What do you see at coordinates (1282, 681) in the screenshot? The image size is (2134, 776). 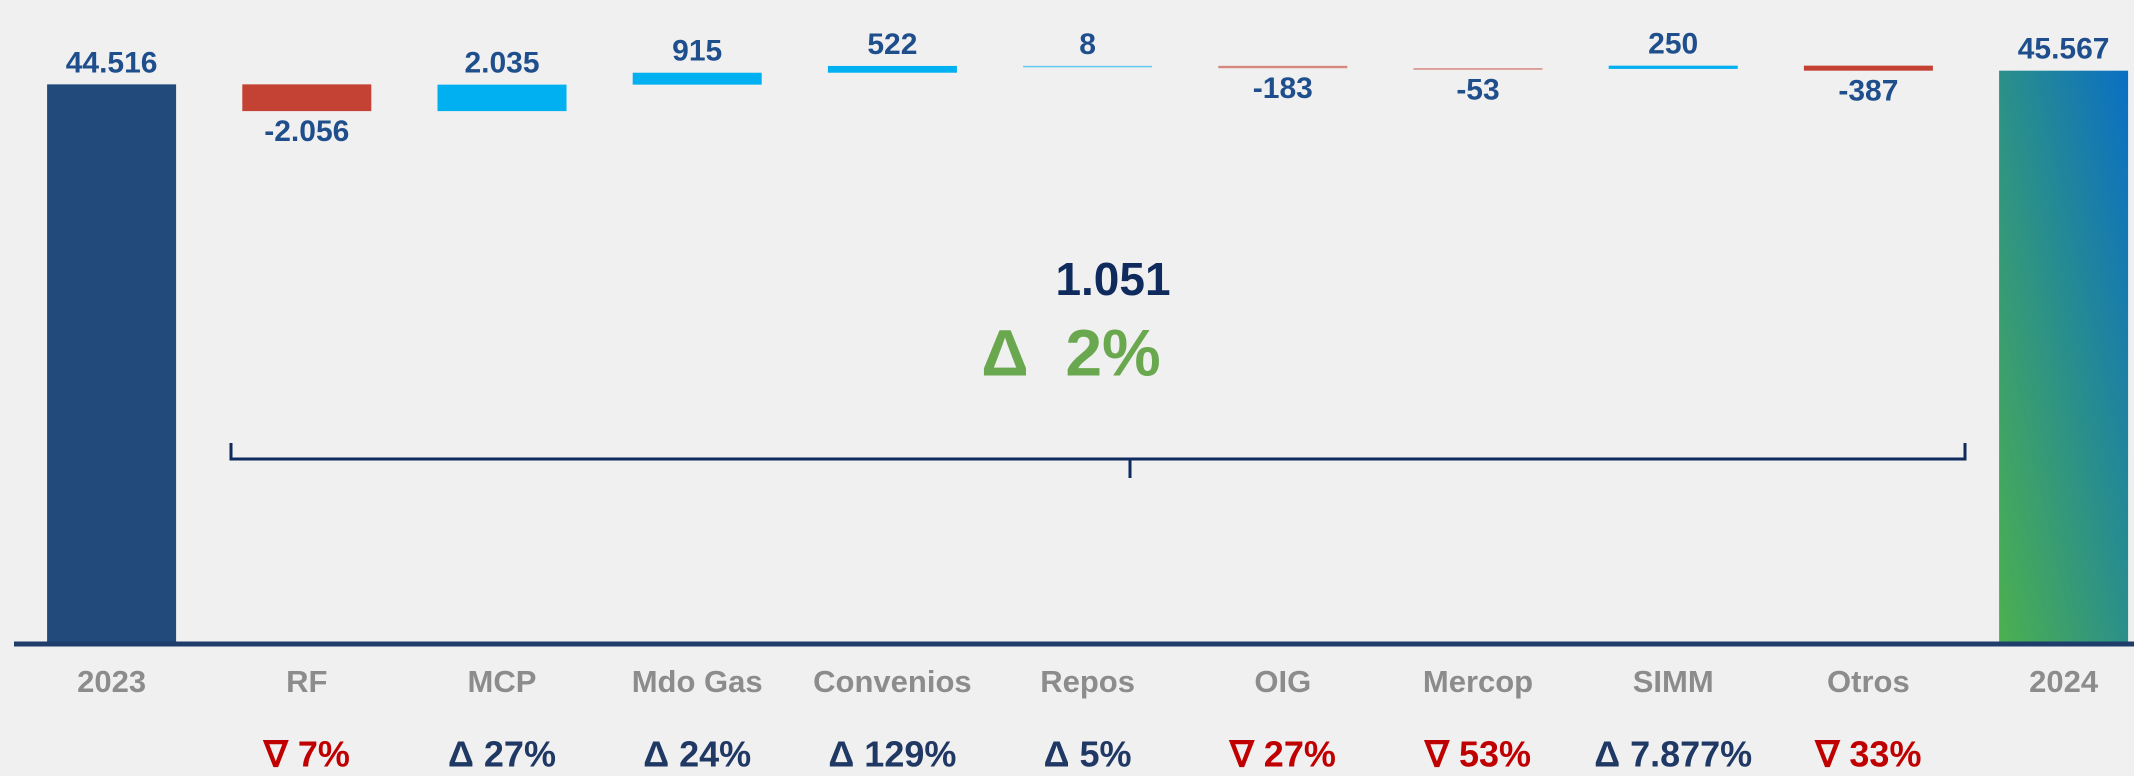 I see `x-tick-label: OIG` at bounding box center [1282, 681].